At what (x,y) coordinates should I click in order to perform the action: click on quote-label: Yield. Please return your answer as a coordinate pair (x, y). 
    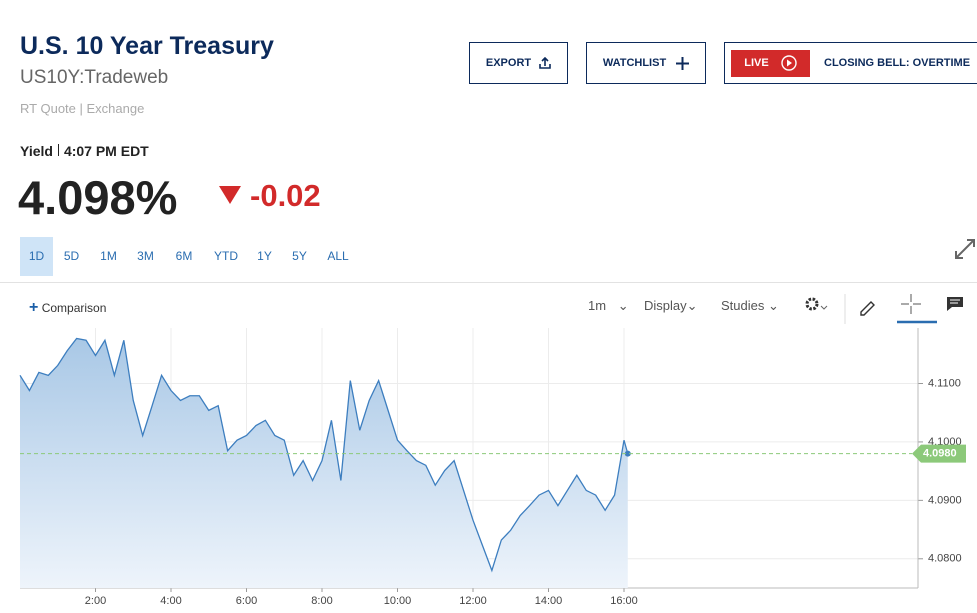
    Looking at the image, I should click on (36, 151).